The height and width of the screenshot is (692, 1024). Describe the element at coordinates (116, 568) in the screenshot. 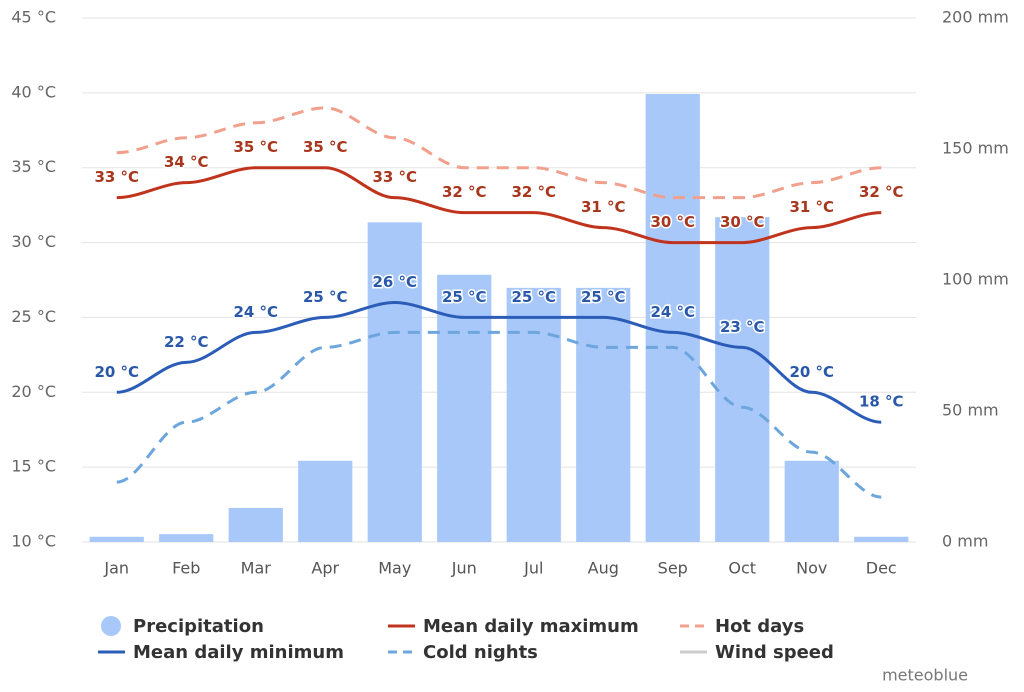

I see `x-tick-label: Jan` at that location.